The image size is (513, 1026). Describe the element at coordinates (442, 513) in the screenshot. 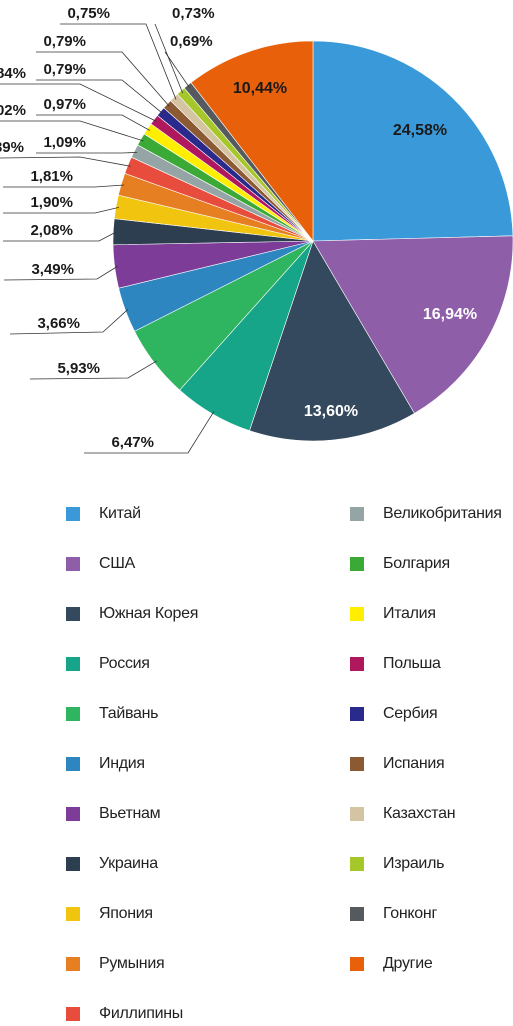

I see `legend-label: Великобритания` at that location.